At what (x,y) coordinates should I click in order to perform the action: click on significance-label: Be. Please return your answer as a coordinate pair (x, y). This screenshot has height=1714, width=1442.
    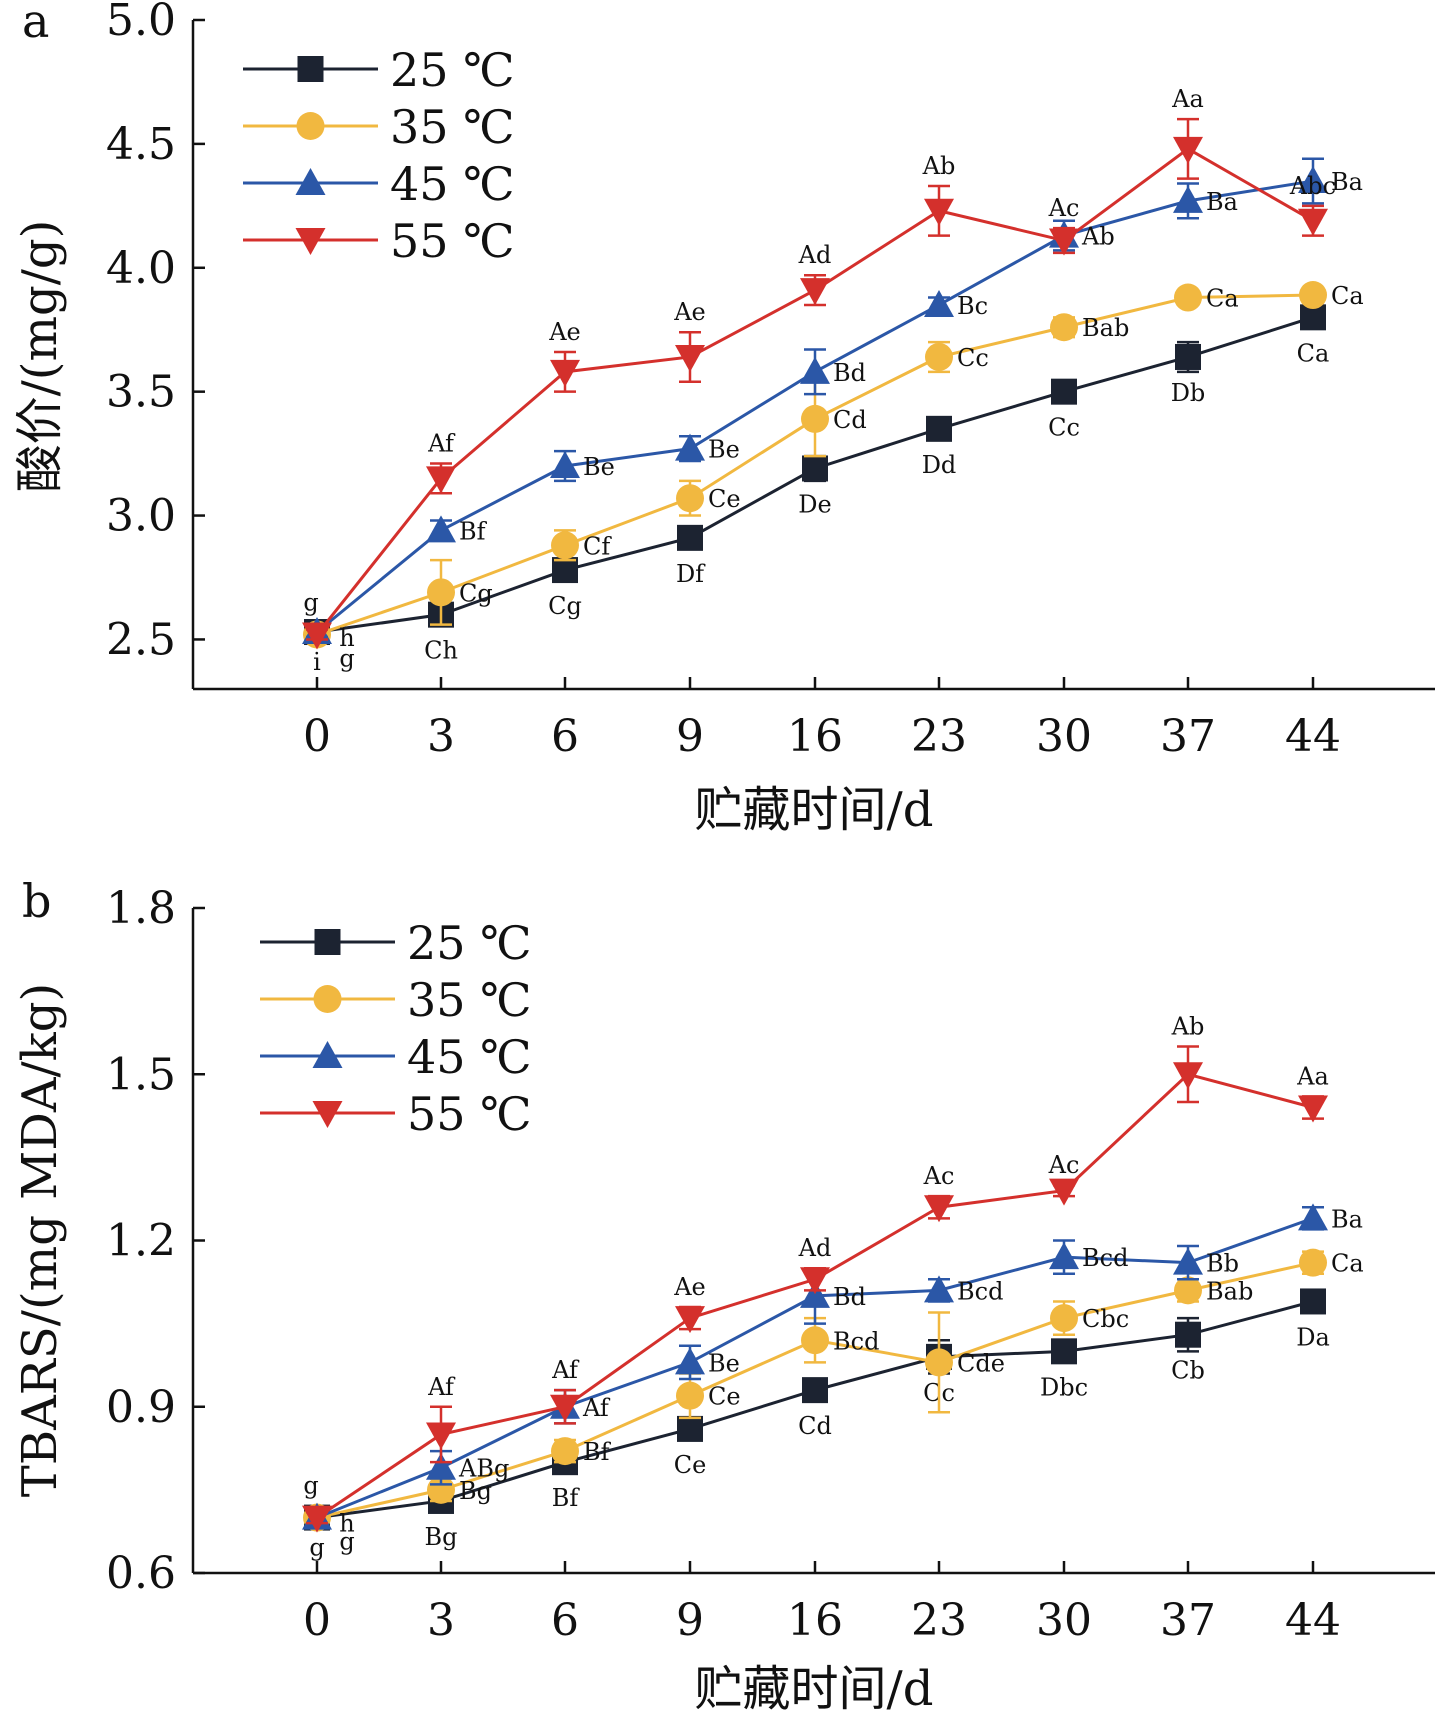
    Looking at the image, I should click on (724, 450).